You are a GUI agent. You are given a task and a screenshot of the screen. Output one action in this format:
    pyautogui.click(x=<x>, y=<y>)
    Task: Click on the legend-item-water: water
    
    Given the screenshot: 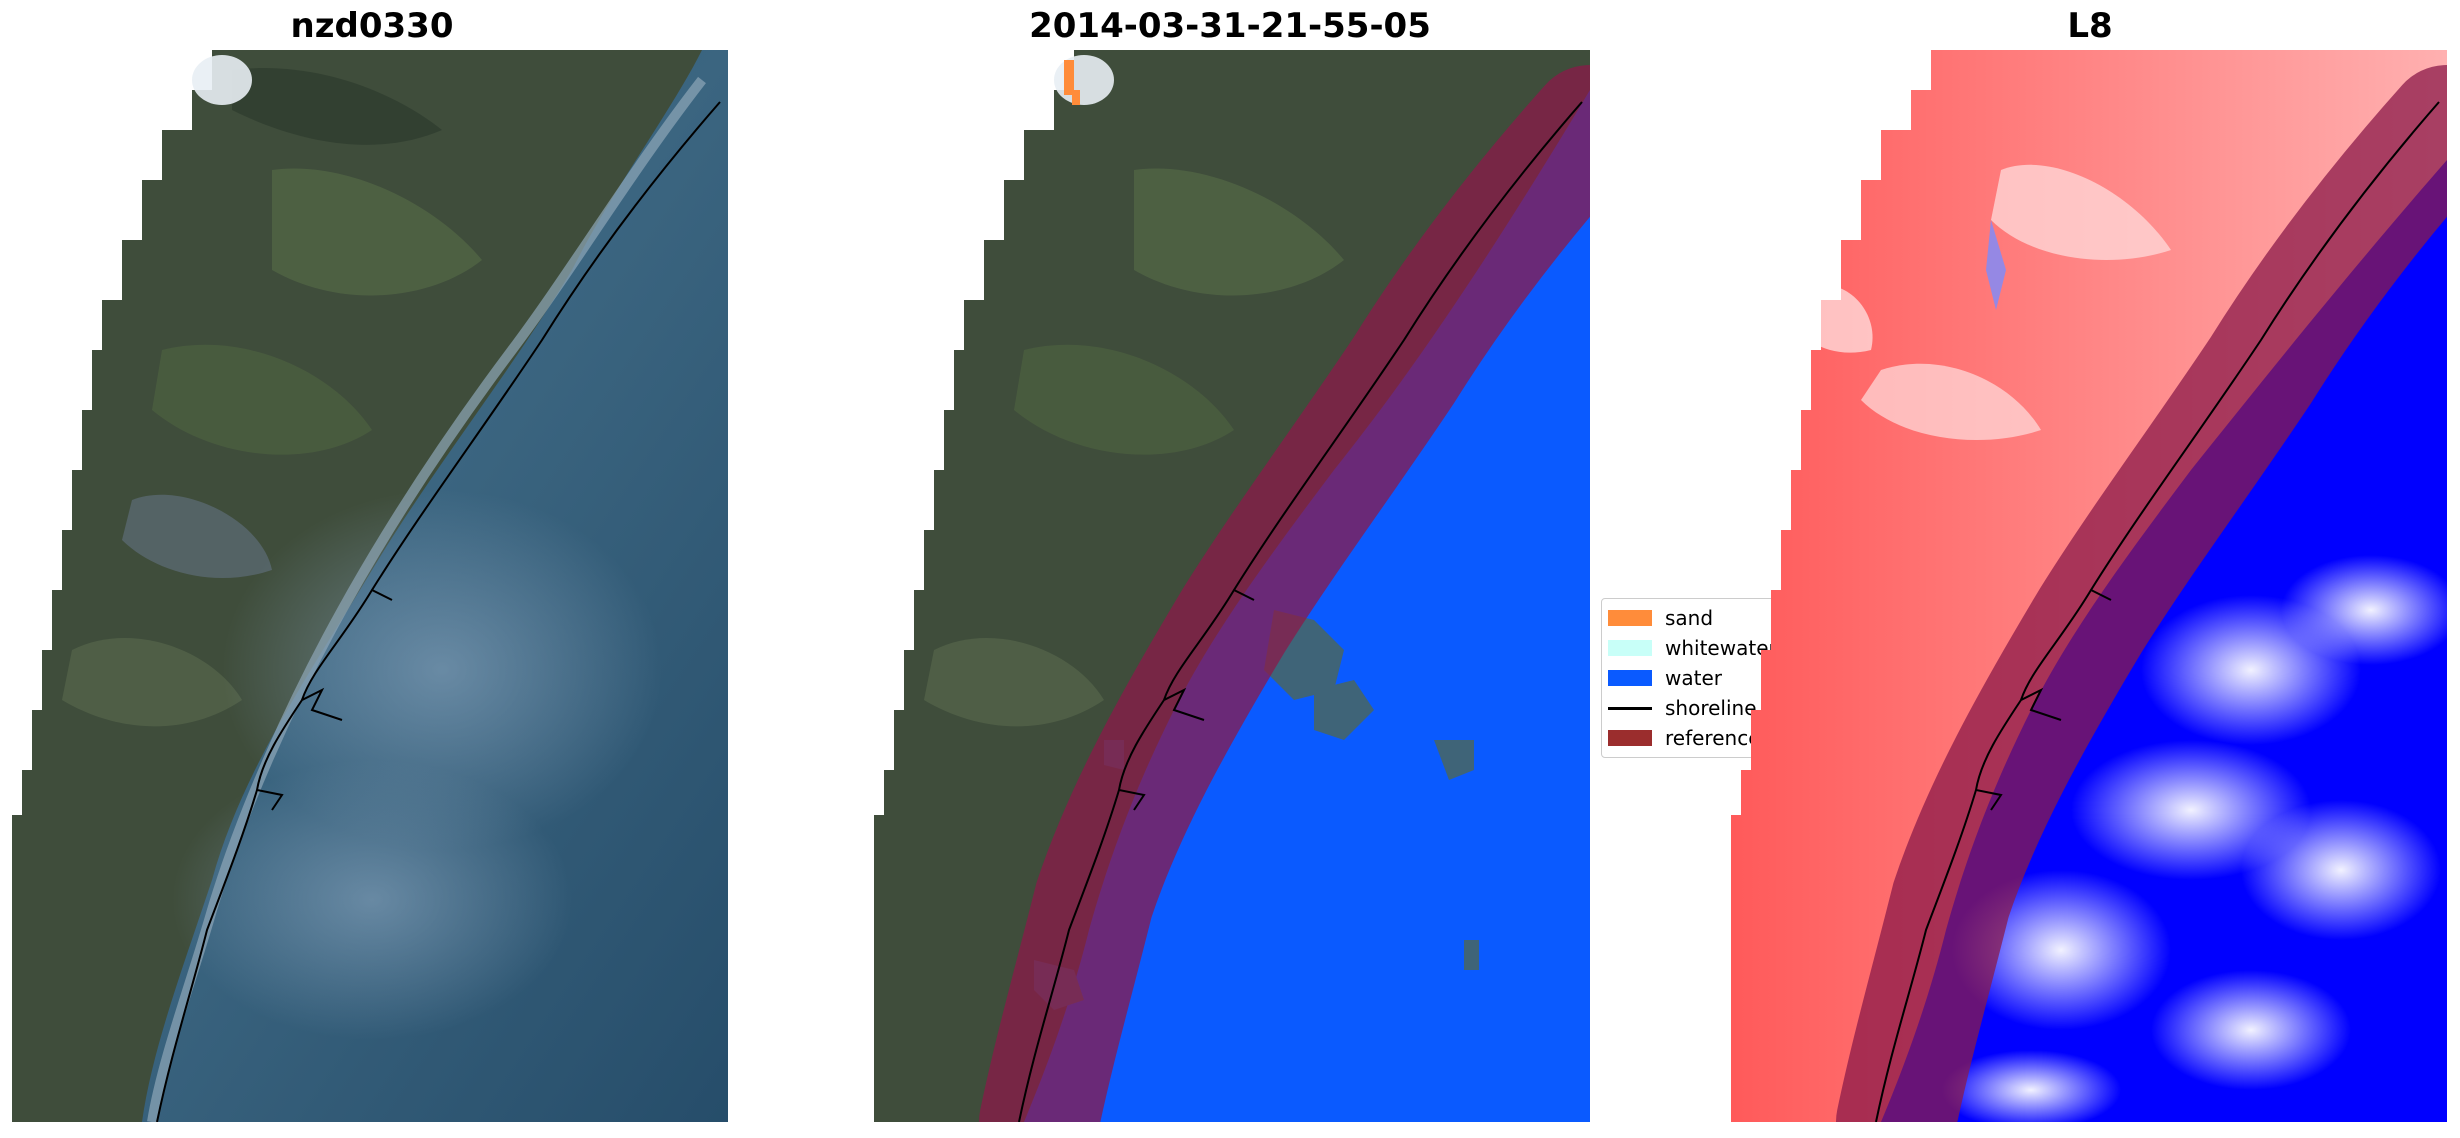 What is the action you would take?
    pyautogui.click(x=1691, y=678)
    